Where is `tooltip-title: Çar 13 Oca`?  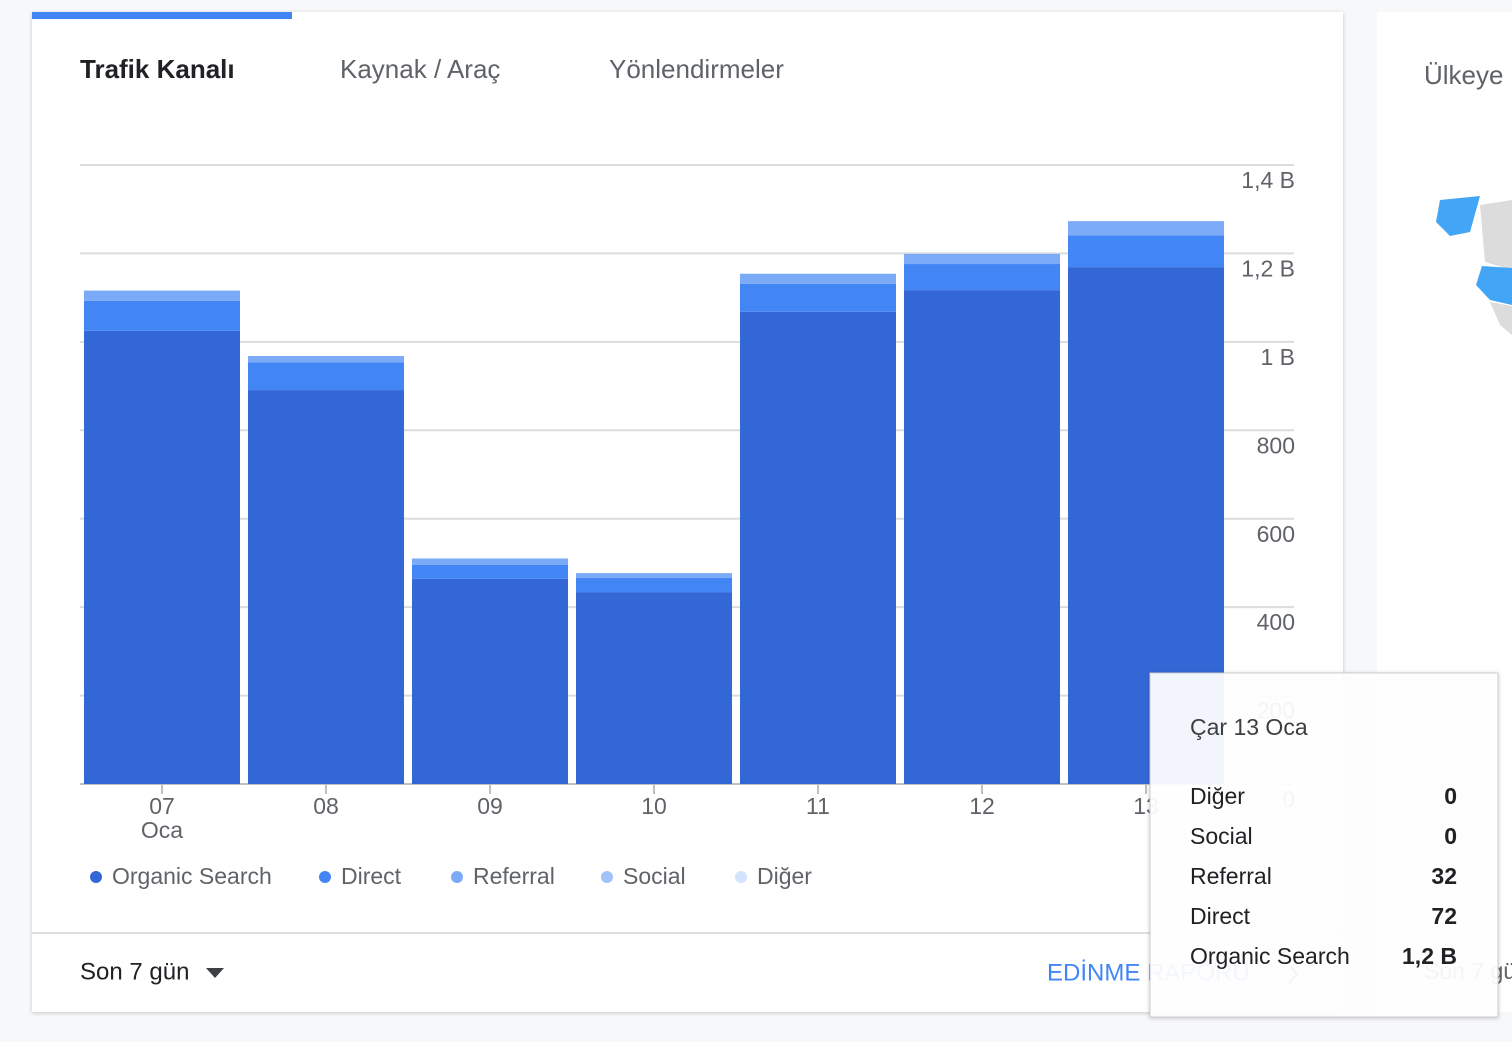
tooltip-title: Çar 13 Oca is located at coordinates (1249, 727).